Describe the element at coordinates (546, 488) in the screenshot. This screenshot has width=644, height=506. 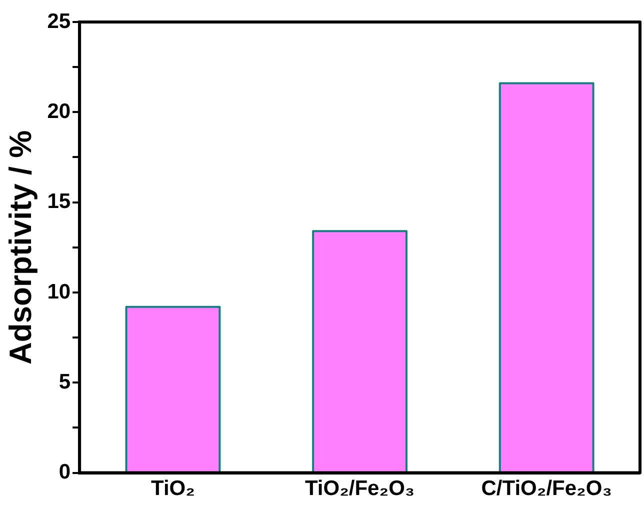
I see `x-tick-label: C/TiO₂/Fe₂O₃` at that location.